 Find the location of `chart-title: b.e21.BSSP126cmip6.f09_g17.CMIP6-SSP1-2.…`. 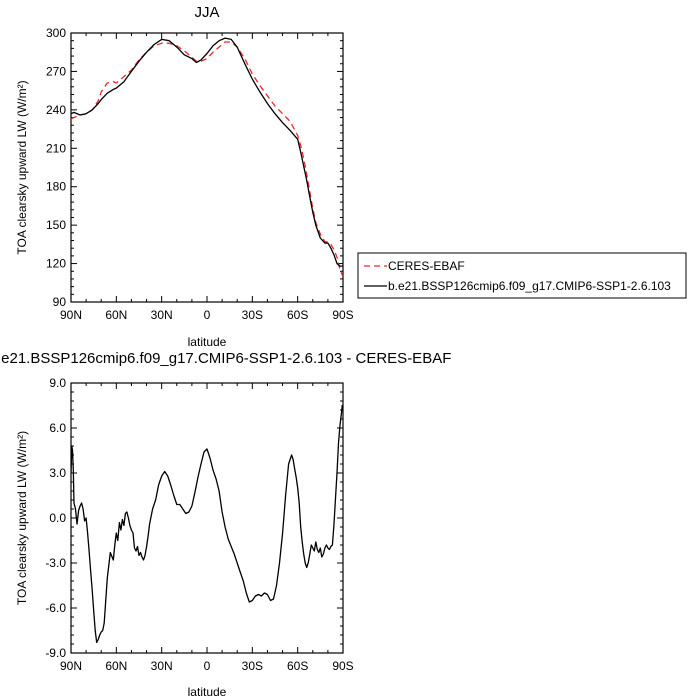

chart-title: b.e21.BSSP126cmip6.f09_g17.CMIP6-SSP1-2.… is located at coordinates (225, 358).